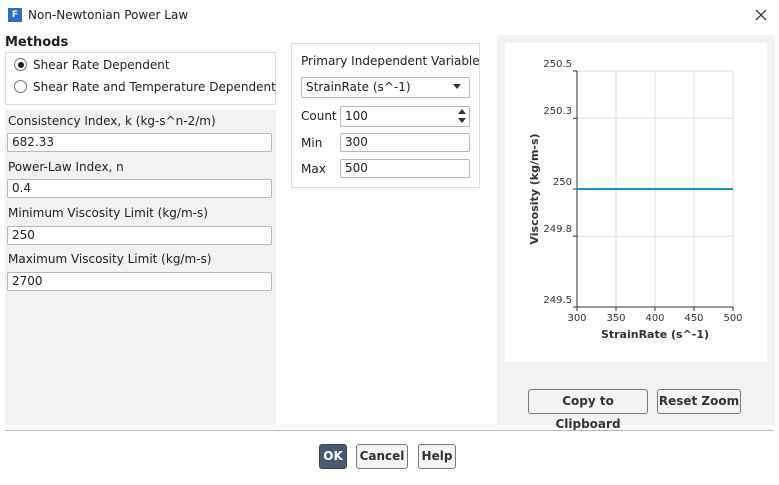  I want to click on spin-arrows, so click(462, 116).